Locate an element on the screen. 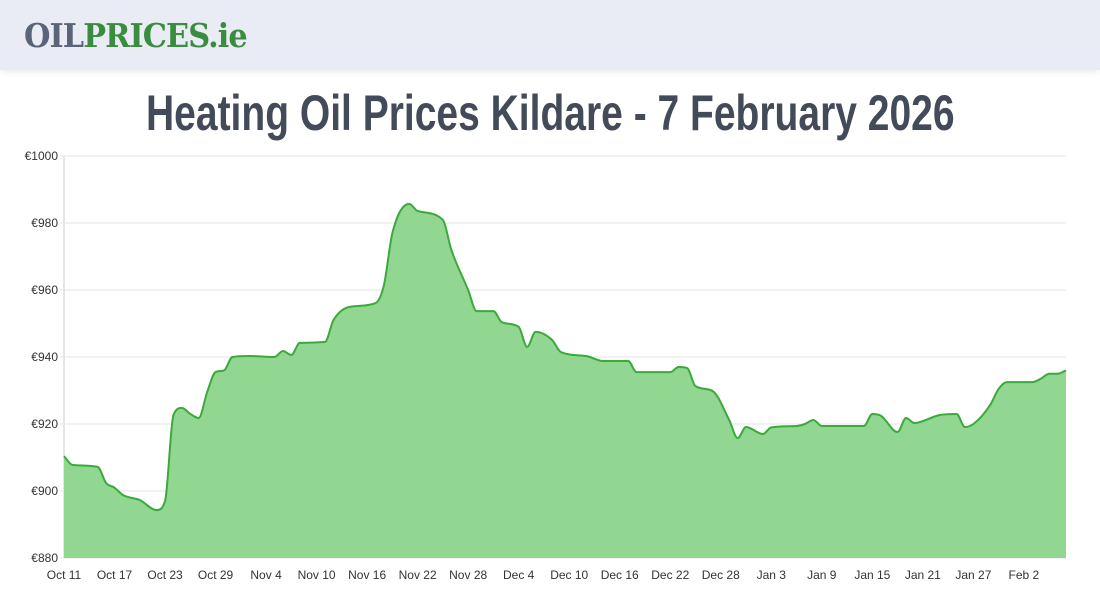 The height and width of the screenshot is (600, 1100). x-tick-label: Oct 11 is located at coordinates (64, 575).